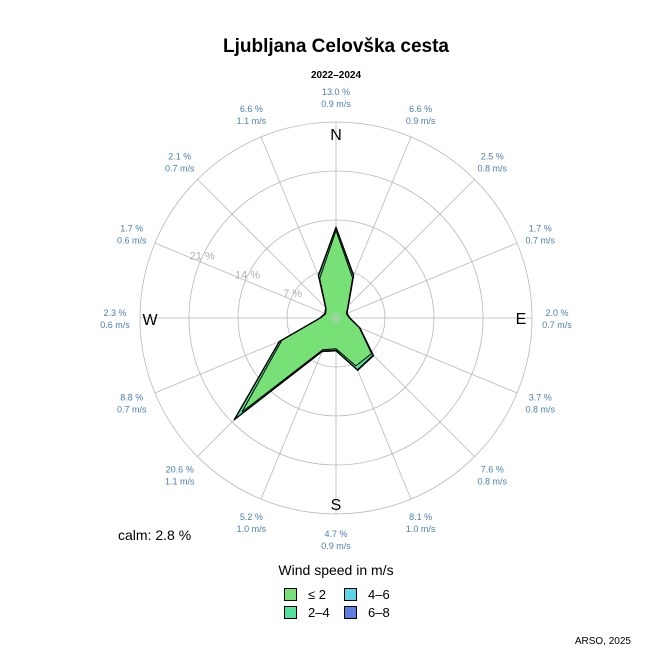 This screenshot has height=671, width=672. What do you see at coordinates (155, 535) in the screenshot?
I see `calm-label: calm: 2.8 %` at bounding box center [155, 535].